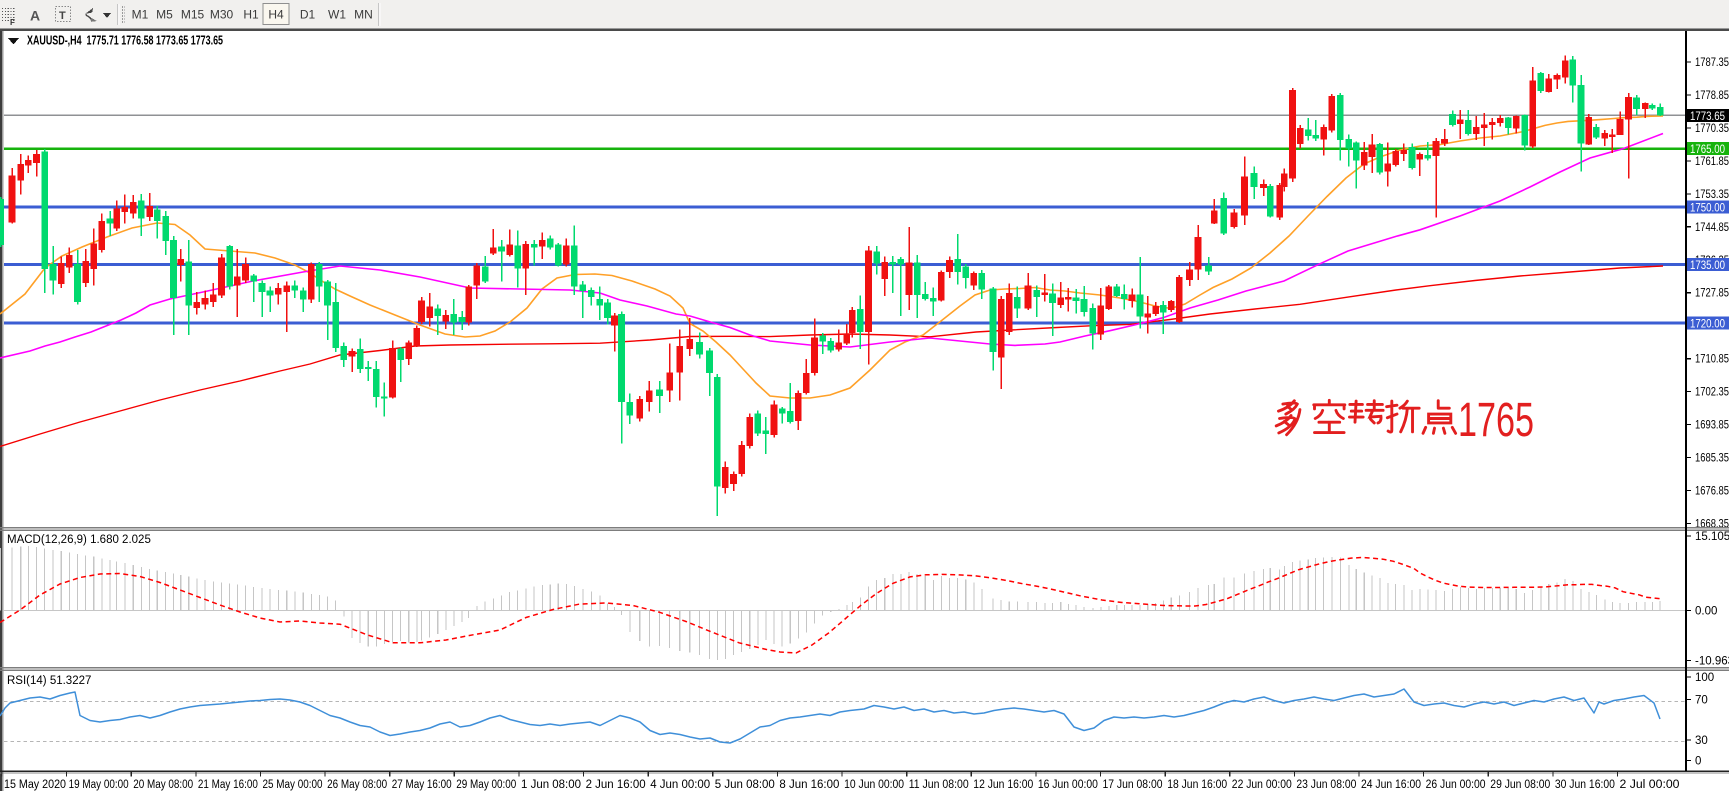 This screenshot has height=791, width=1729. Describe the element at coordinates (363, 15) in the screenshot. I see `svg-text: MN` at that location.